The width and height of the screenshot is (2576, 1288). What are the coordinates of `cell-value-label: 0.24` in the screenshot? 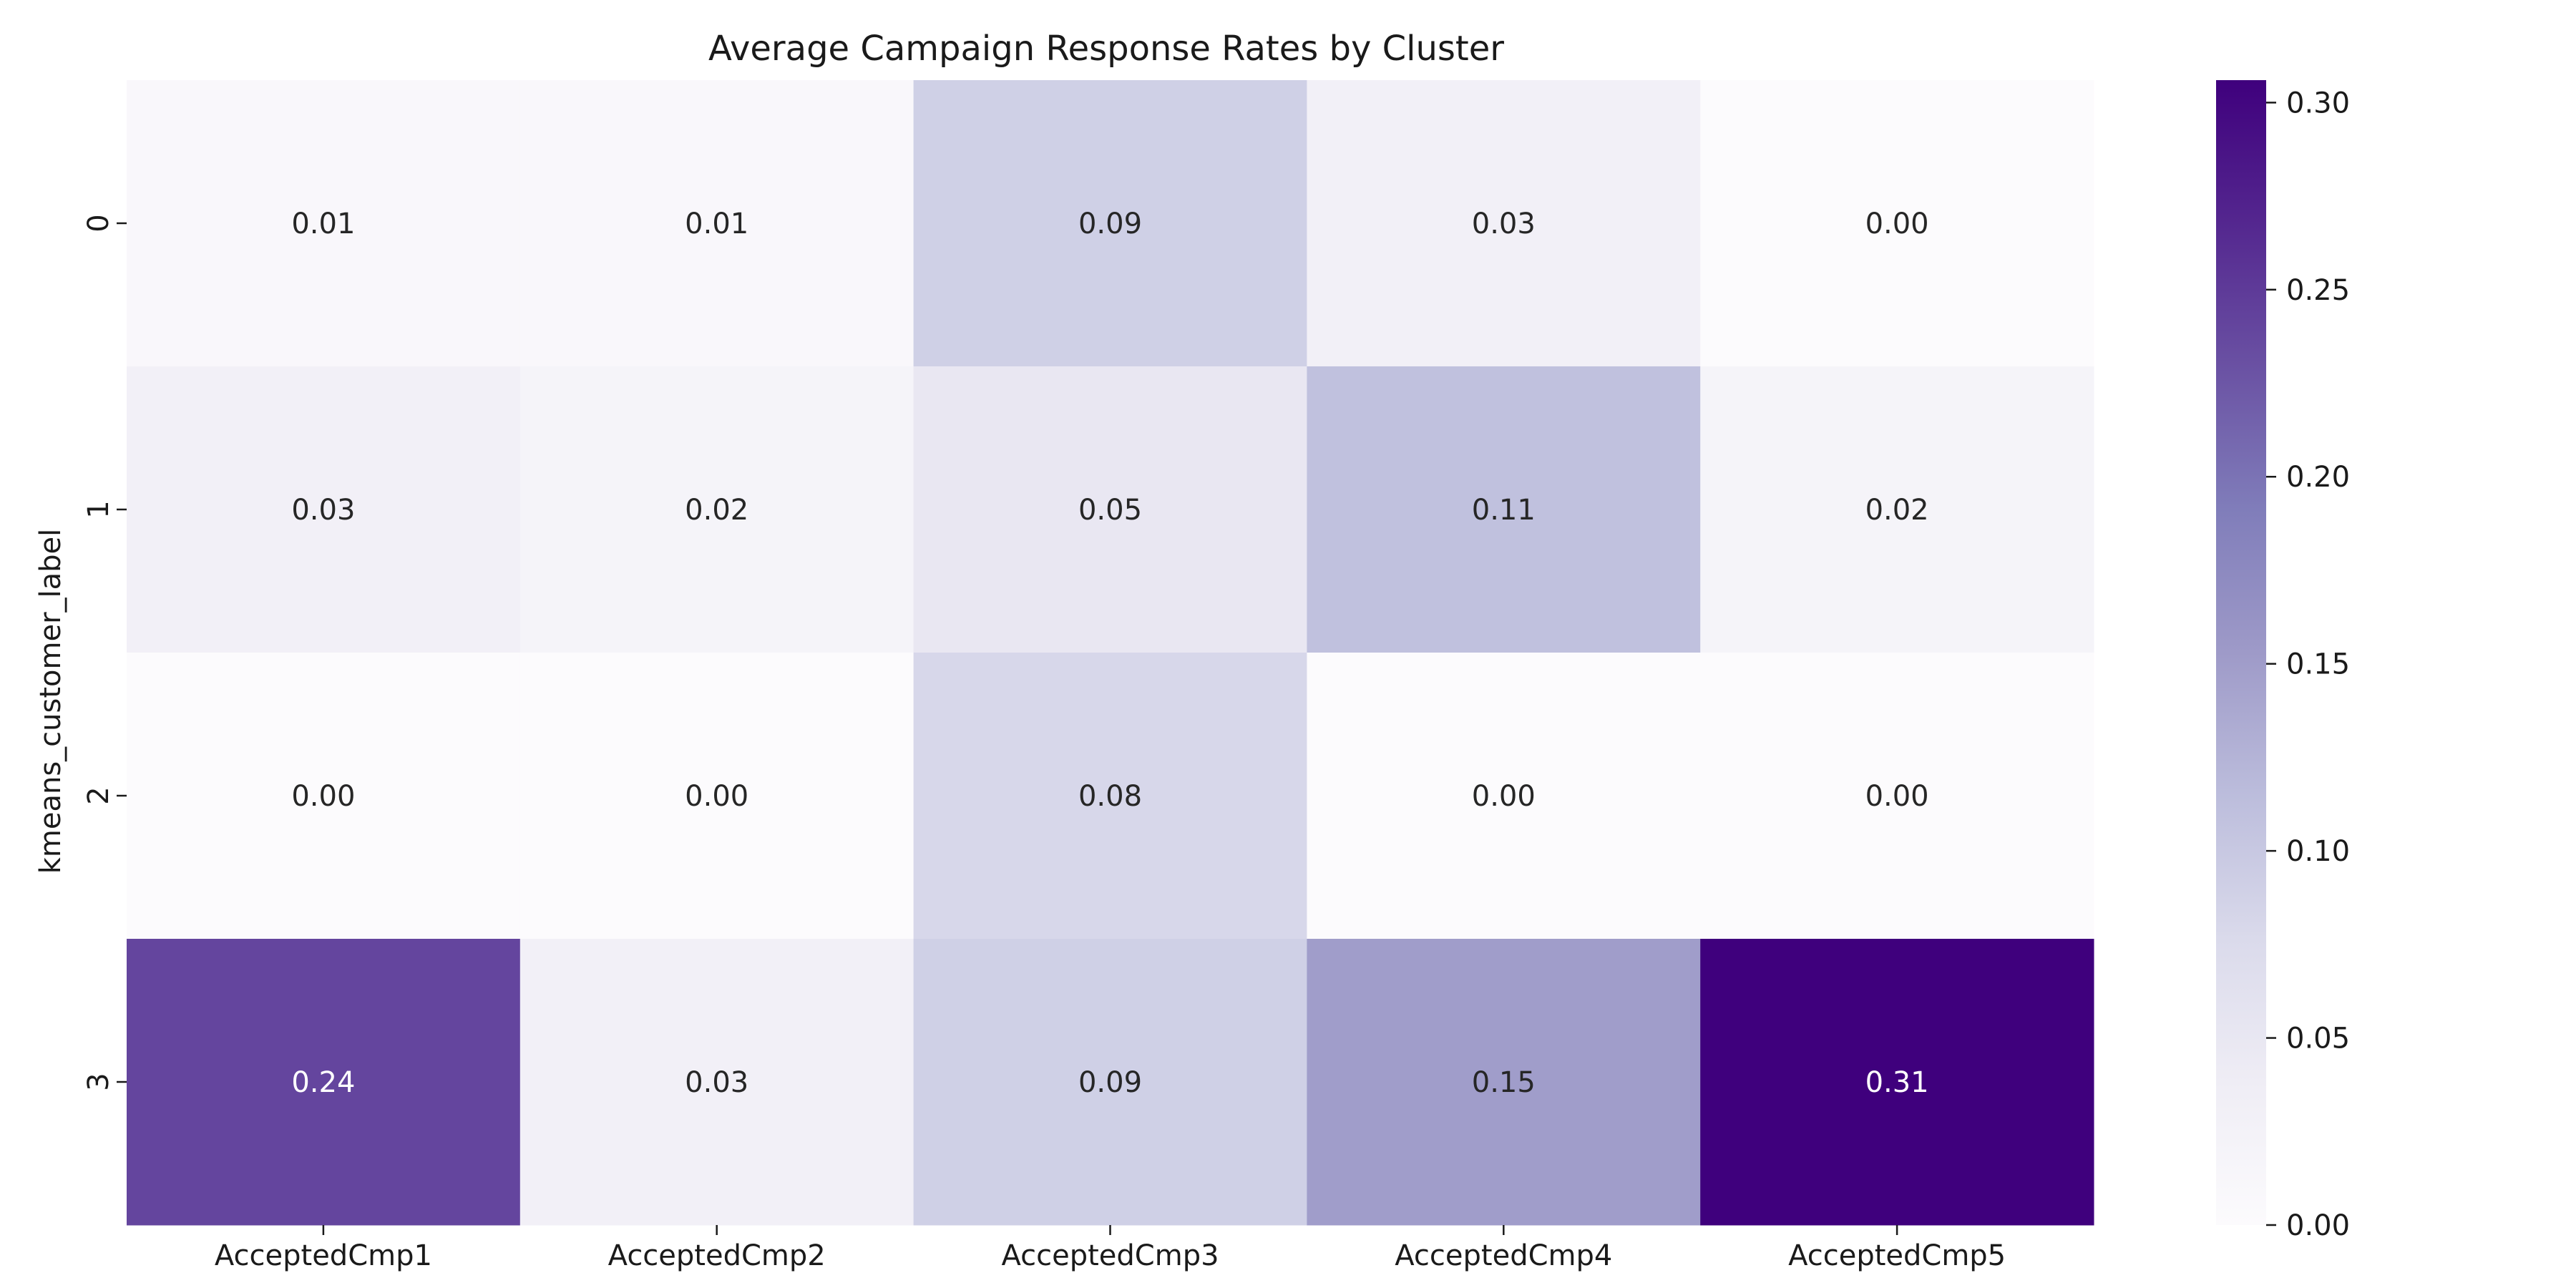 It's located at (323, 1082).